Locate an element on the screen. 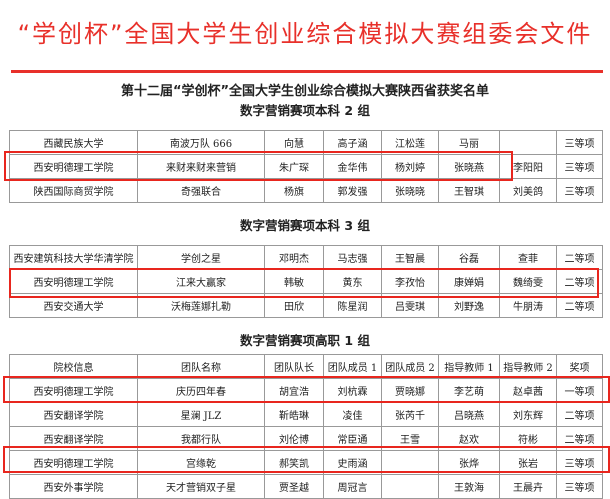 The height and width of the screenshot is (499, 610). table-row: 西藏民族大学 南波万队 666 向慧 高子涵 江松莲 马丽 三等项 is located at coordinates (306, 142).